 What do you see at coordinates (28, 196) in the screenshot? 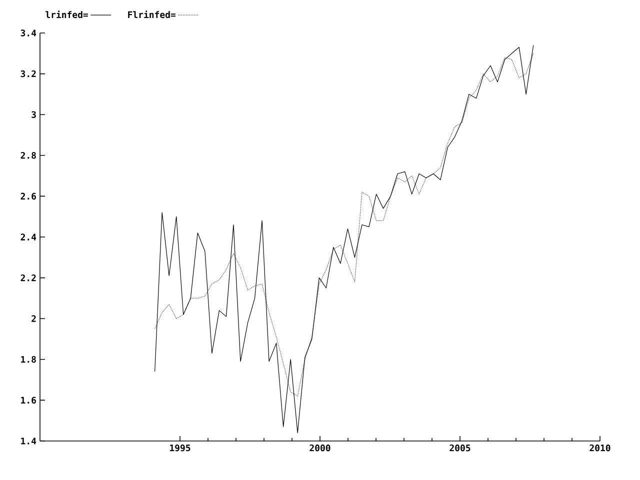
I see `y-tick-label: 2.6` at bounding box center [28, 196].